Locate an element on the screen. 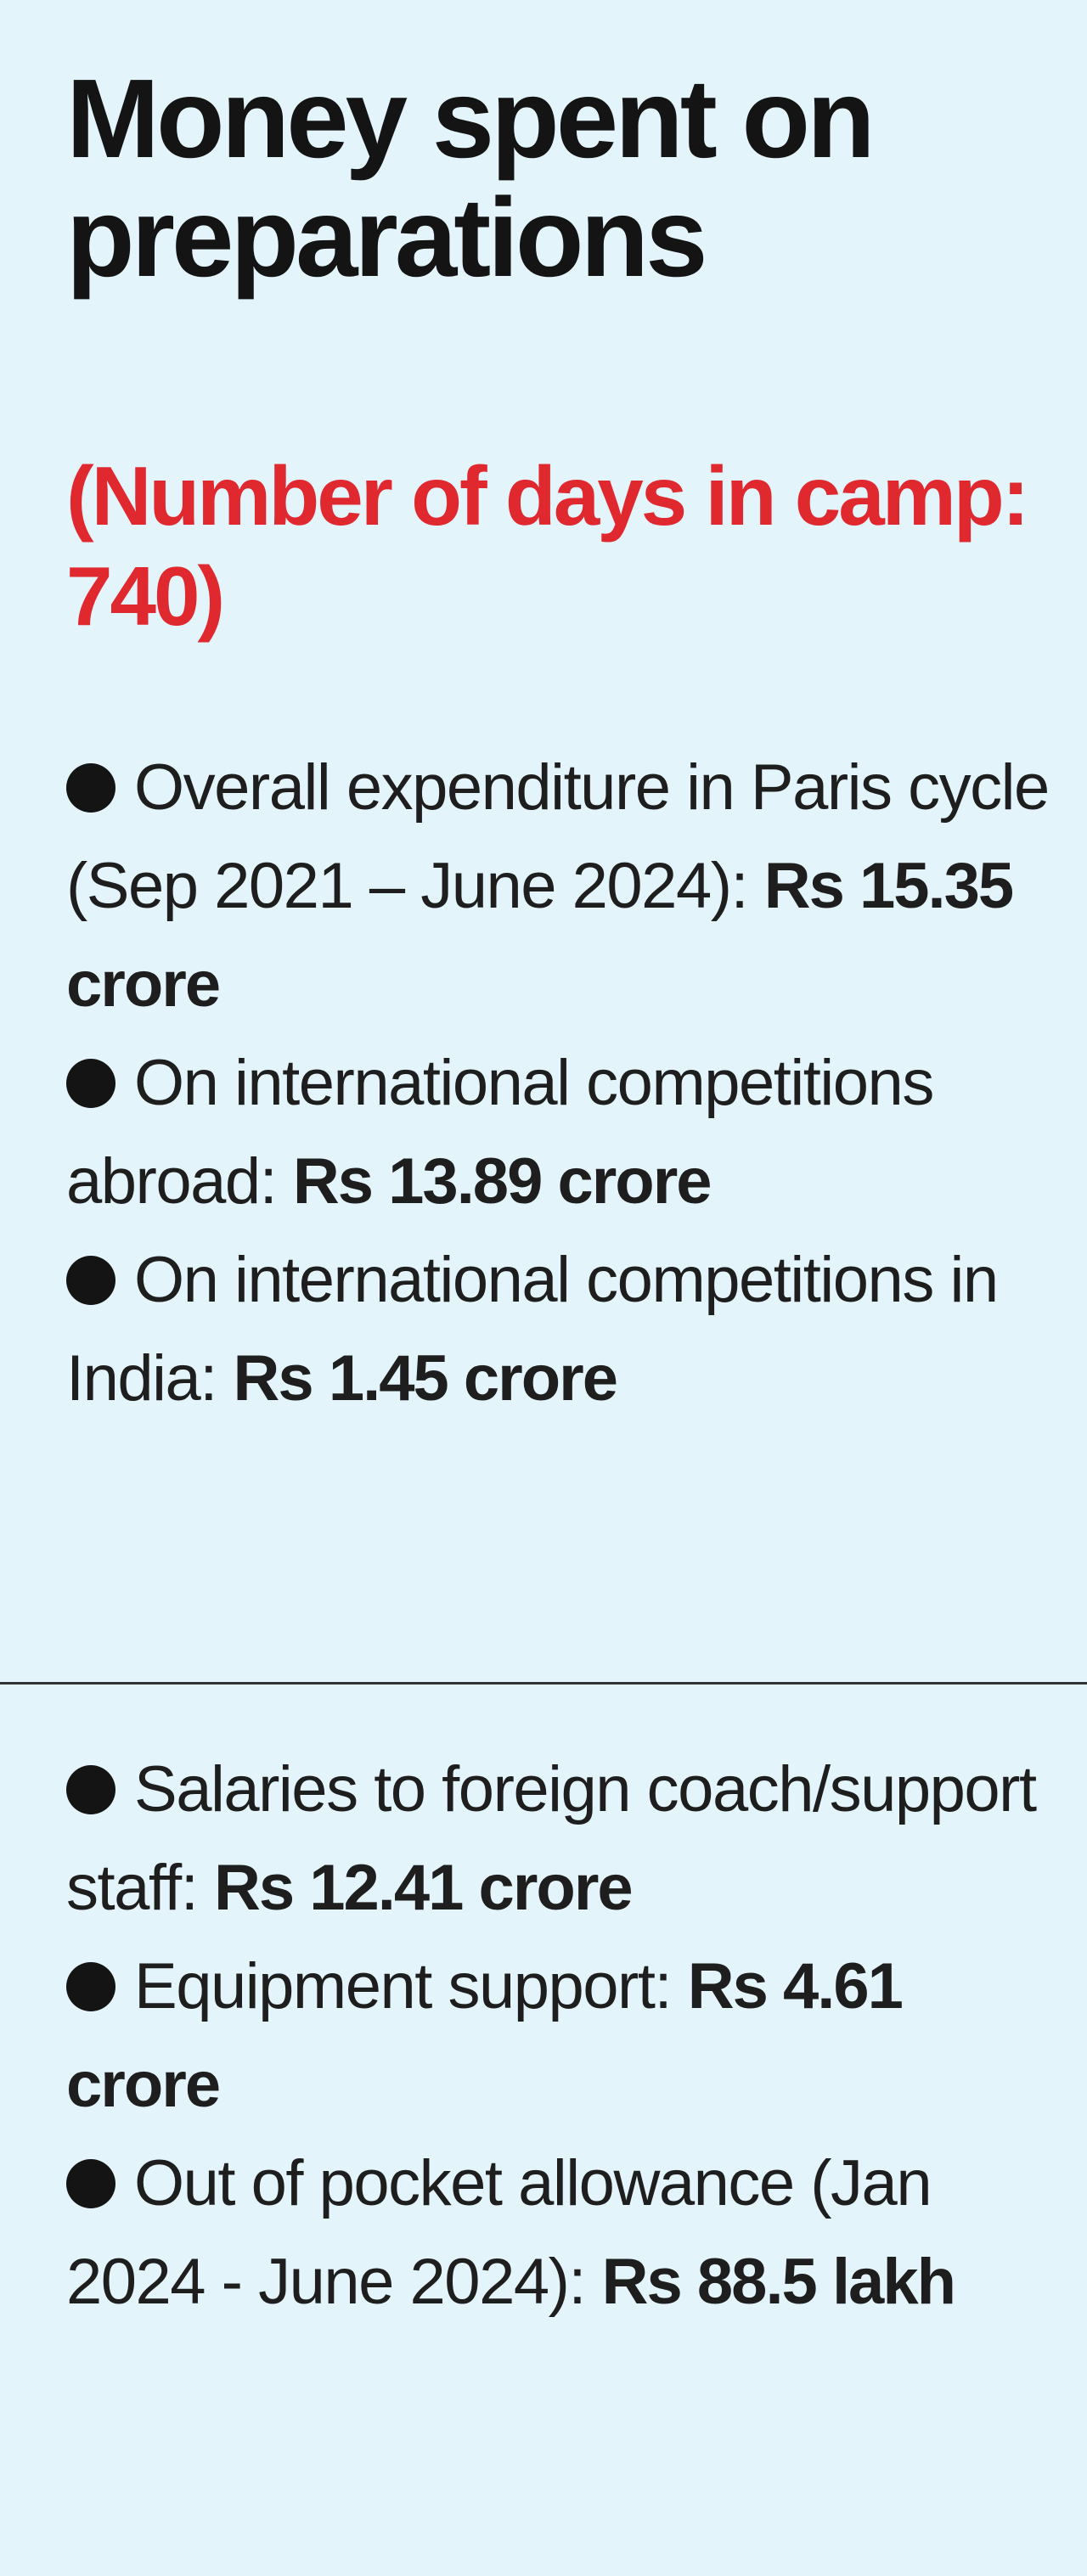 The width and height of the screenshot is (1087, 2576). item-label: Salaries to foreign coach/support staff: is located at coordinates (551, 1838).